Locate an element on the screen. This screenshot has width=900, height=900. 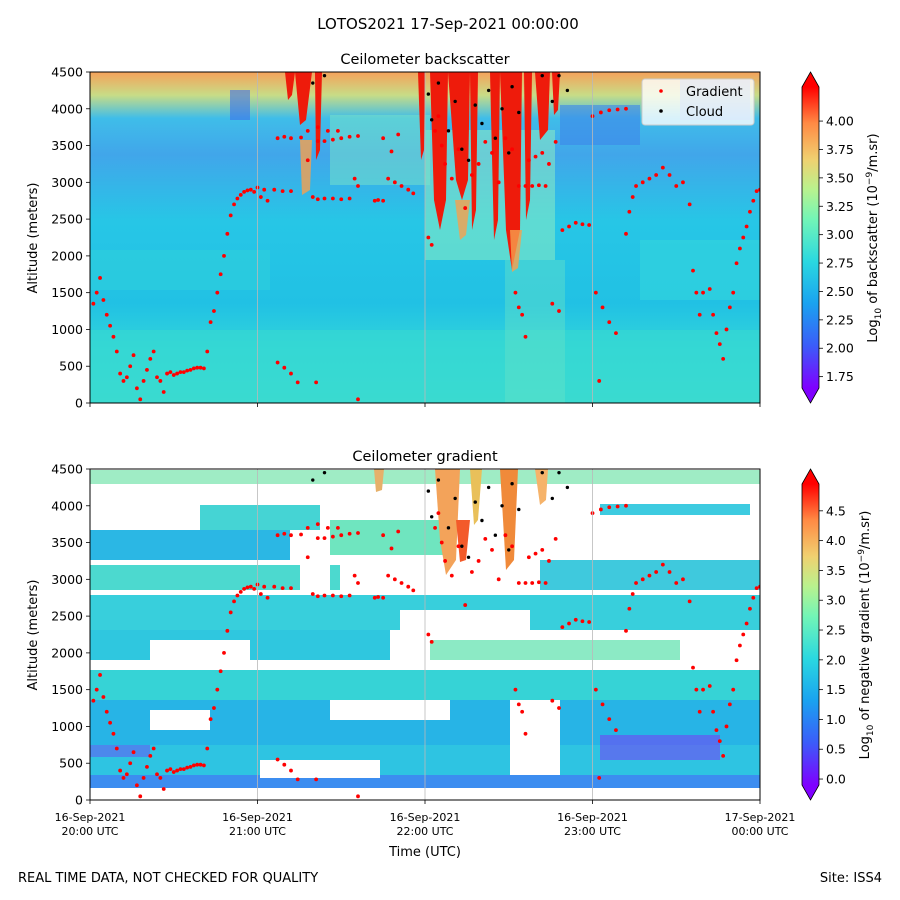
colorbar-tick-label: 2.75 is located at coordinates (840, 263).